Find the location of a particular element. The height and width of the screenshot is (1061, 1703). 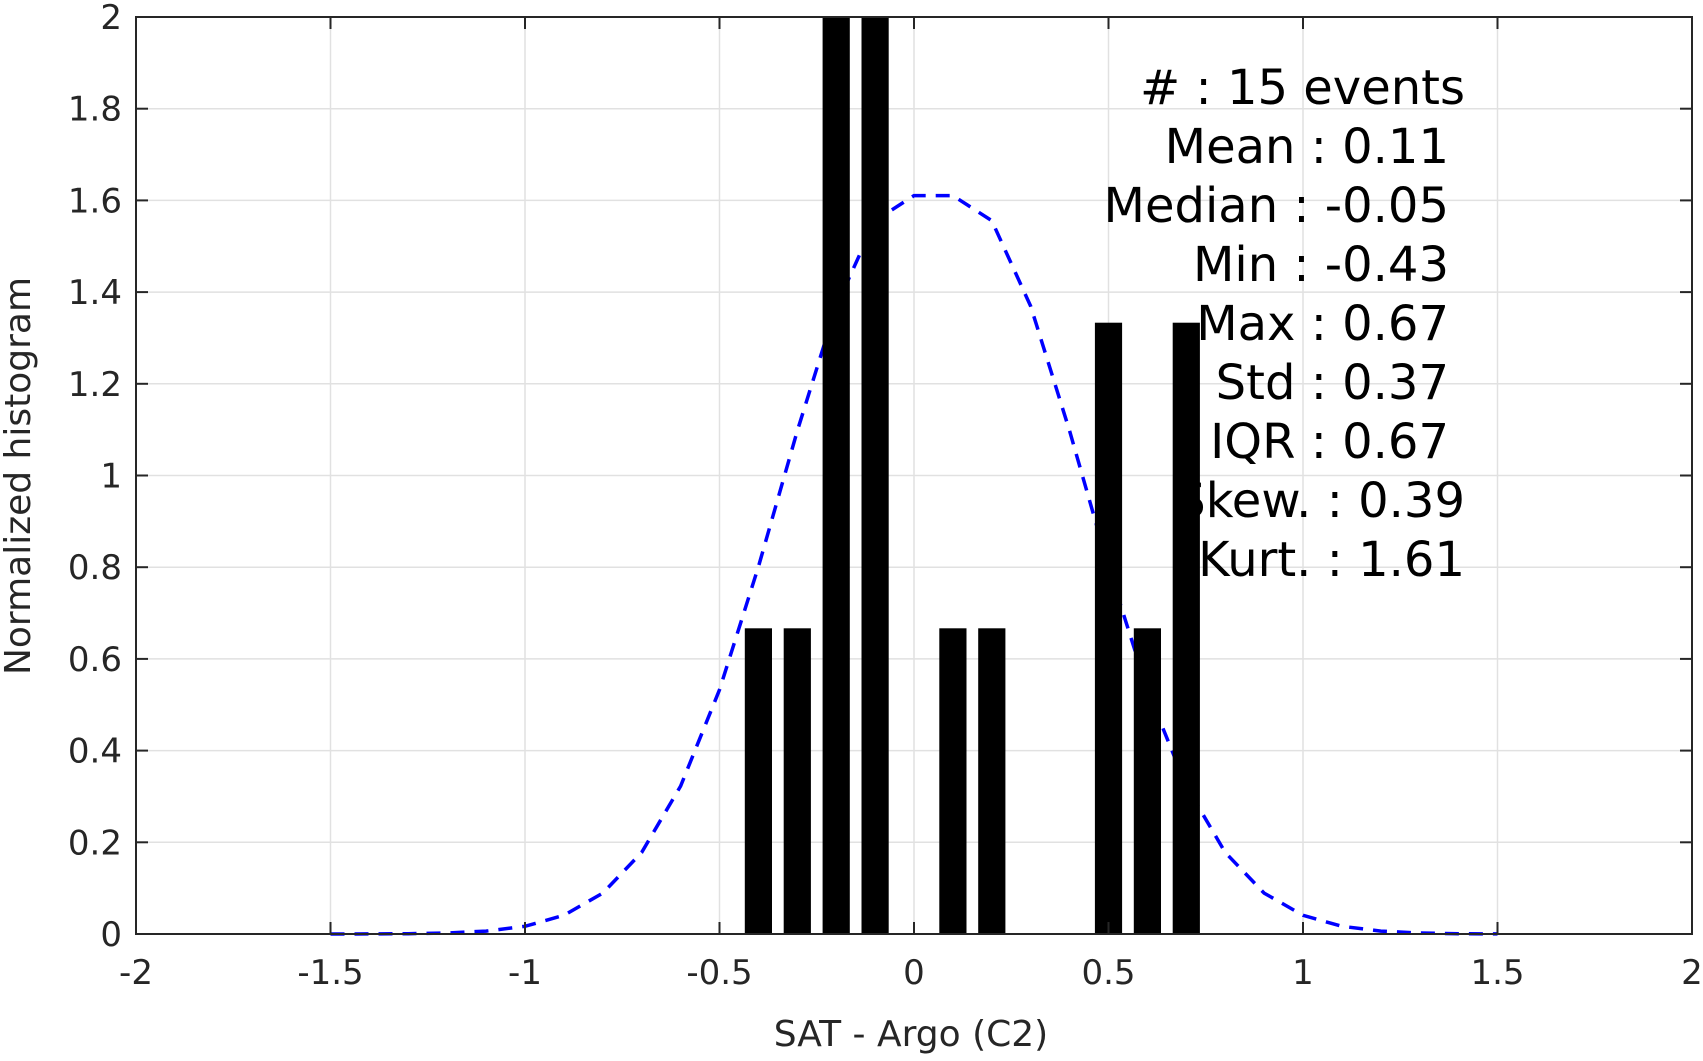

y-tick-label: 1 is located at coordinates (111, 477).